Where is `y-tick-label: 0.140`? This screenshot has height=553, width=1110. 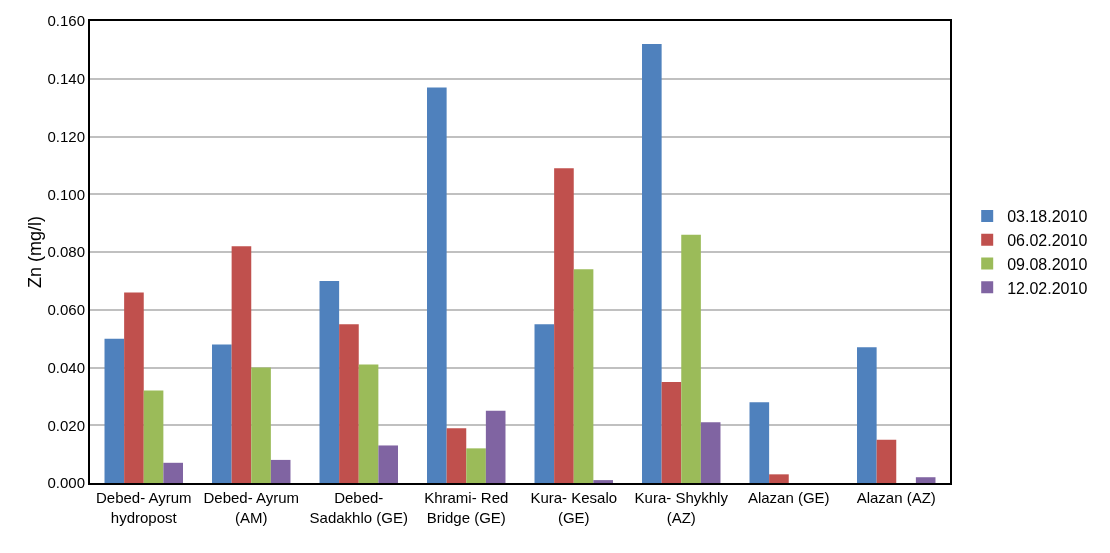
y-tick-label: 0.140 is located at coordinates (66, 78).